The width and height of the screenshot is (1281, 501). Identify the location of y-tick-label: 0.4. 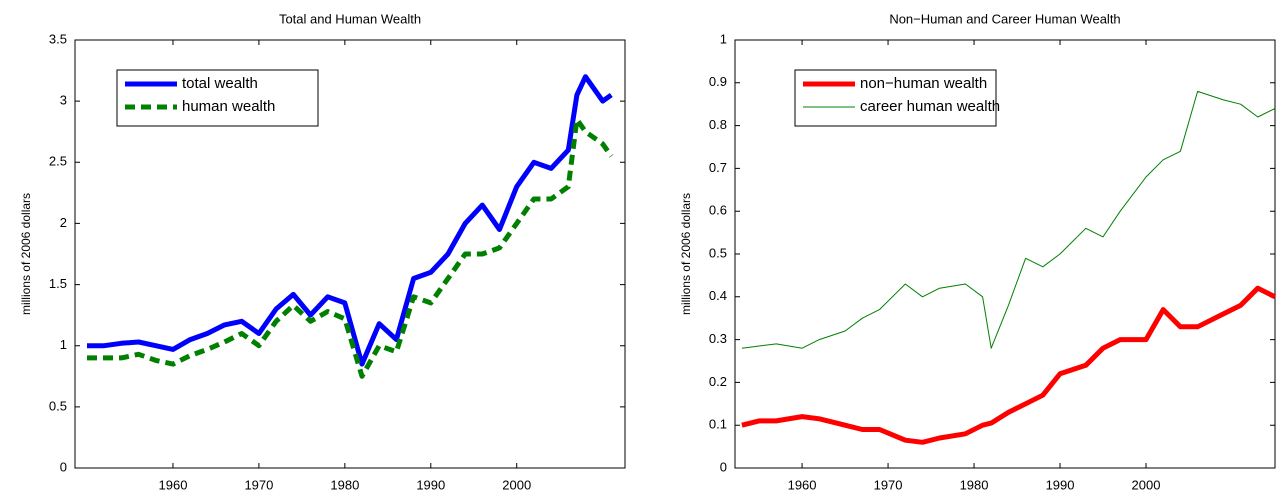
(718, 295).